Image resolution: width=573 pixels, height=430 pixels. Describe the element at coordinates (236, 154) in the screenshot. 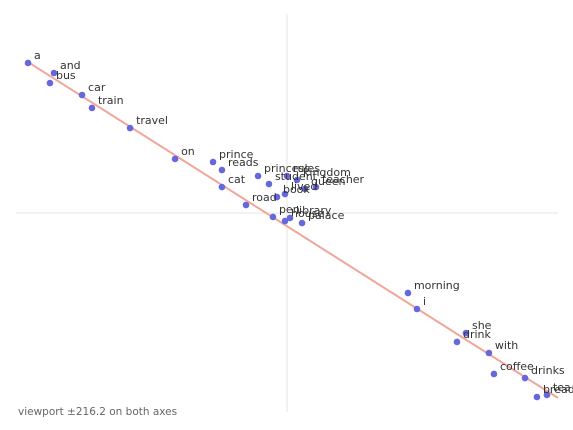

I see `point-label: prince` at that location.